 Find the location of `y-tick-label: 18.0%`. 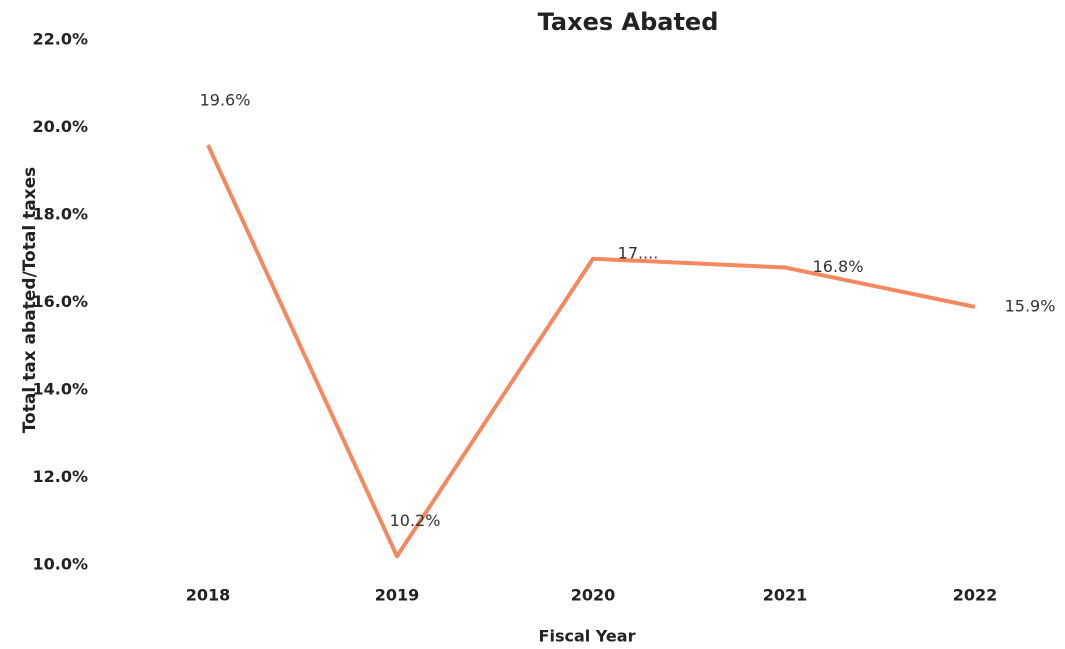

y-tick-label: 18.0% is located at coordinates (60, 214).